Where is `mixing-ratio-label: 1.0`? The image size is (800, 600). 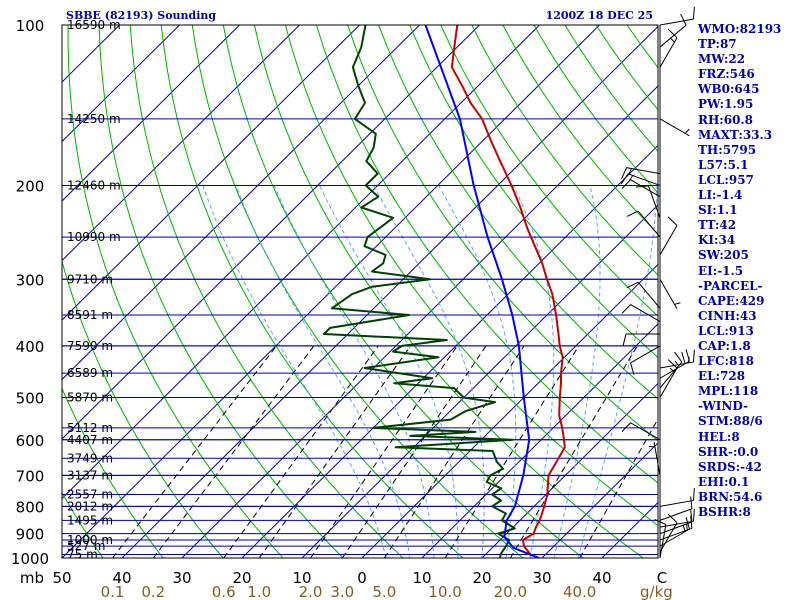 mixing-ratio-label: 1.0 is located at coordinates (259, 591).